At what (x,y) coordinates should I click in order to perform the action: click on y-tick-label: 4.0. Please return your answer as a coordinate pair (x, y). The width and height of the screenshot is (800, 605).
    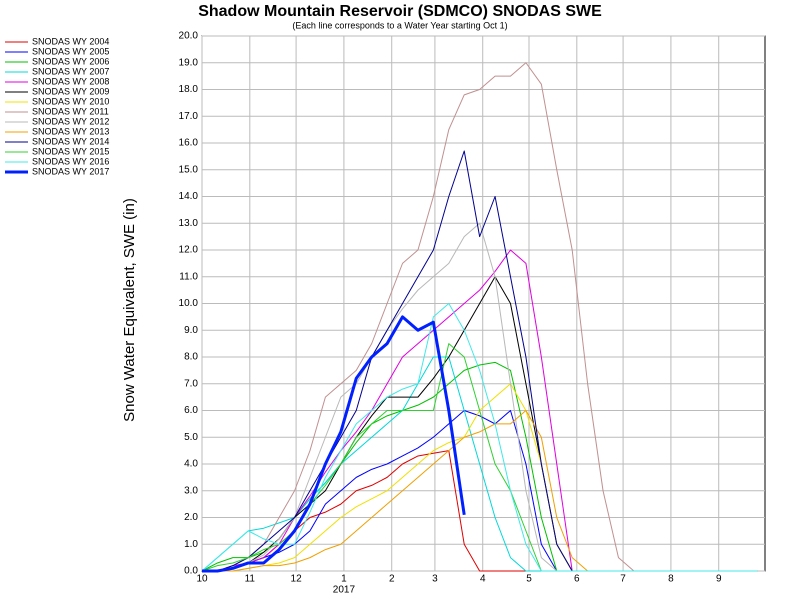
    Looking at the image, I should click on (191, 464).